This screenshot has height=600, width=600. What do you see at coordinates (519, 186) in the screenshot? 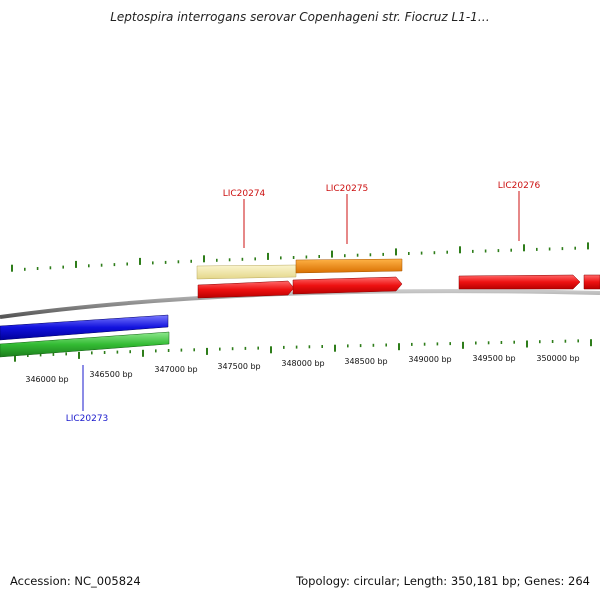
I see `gene-label-lic20276: LIC20276` at bounding box center [519, 186].